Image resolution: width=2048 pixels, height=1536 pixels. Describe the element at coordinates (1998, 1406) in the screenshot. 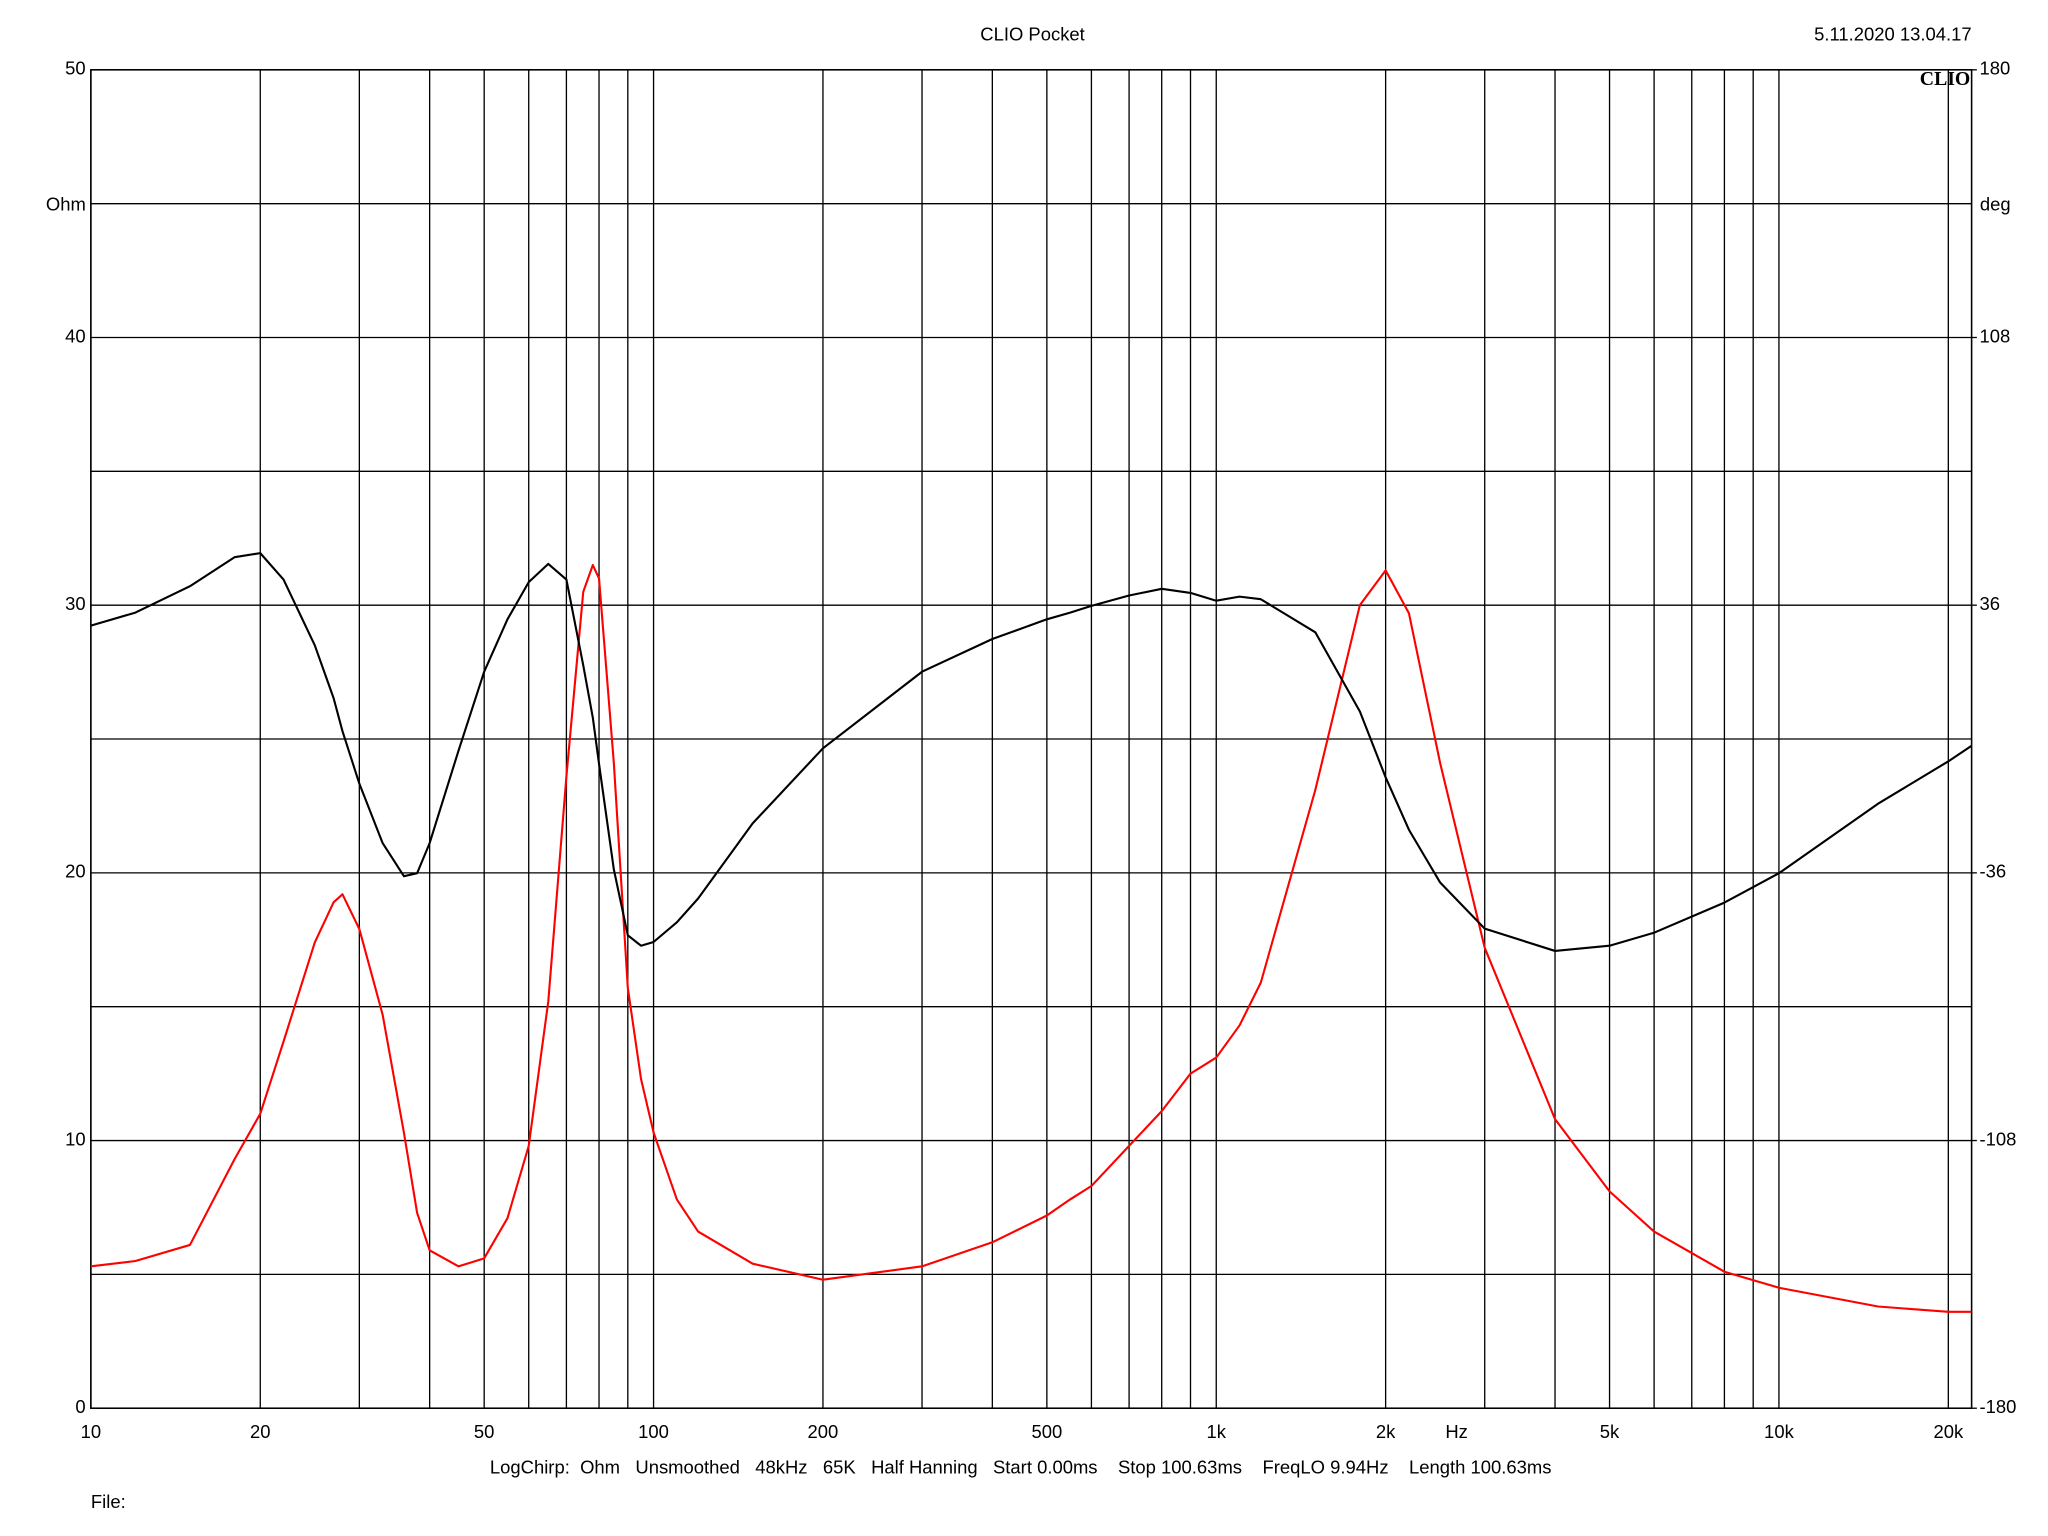

I see `y2-tick-label: -180` at that location.